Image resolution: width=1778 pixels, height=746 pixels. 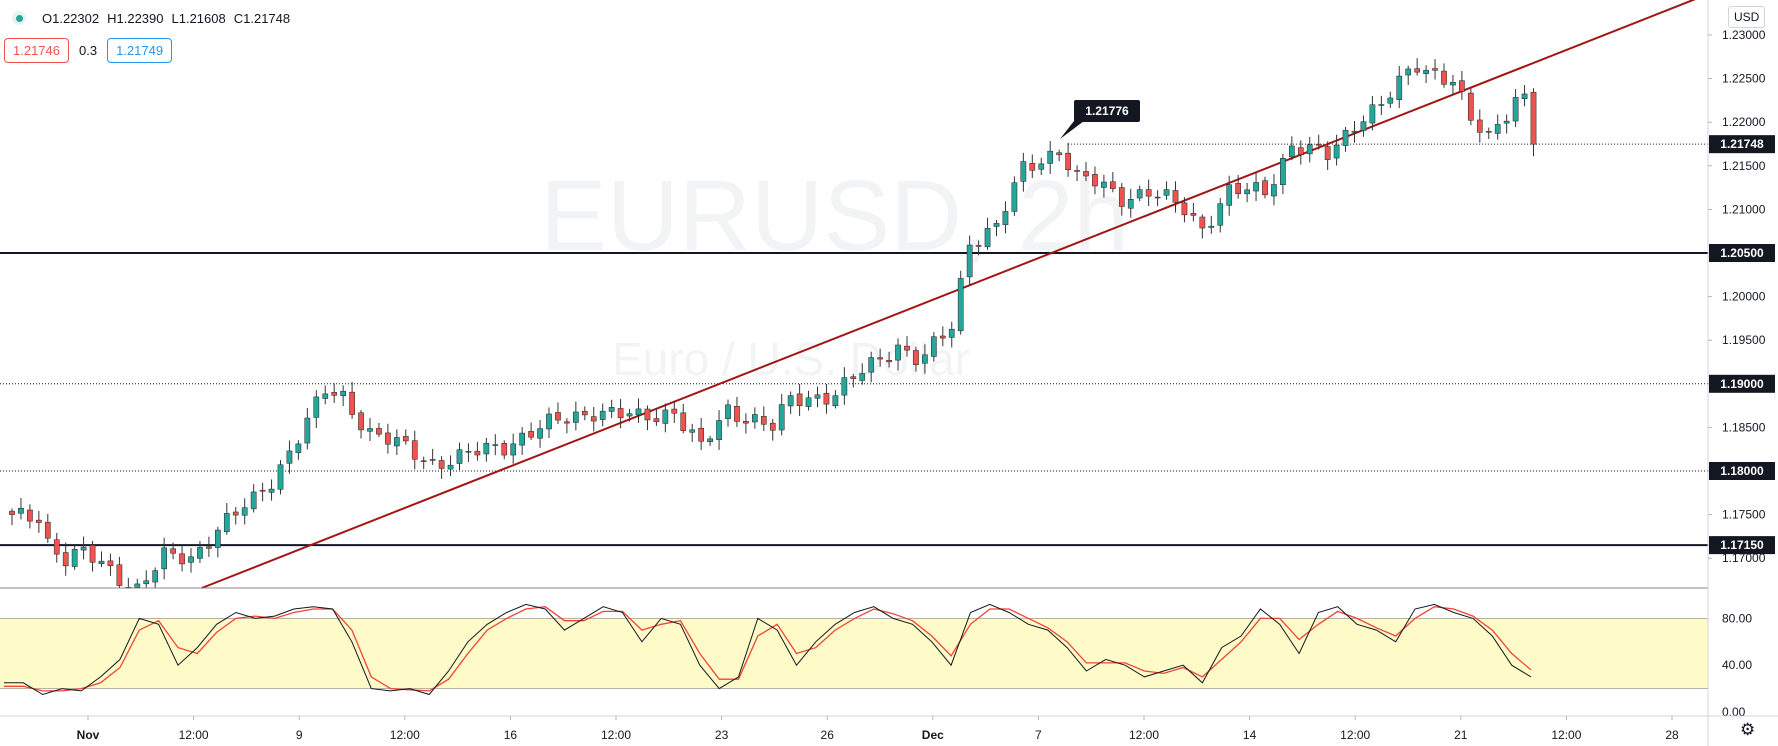 I want to click on axis-price-tag, so click(x=1742, y=545).